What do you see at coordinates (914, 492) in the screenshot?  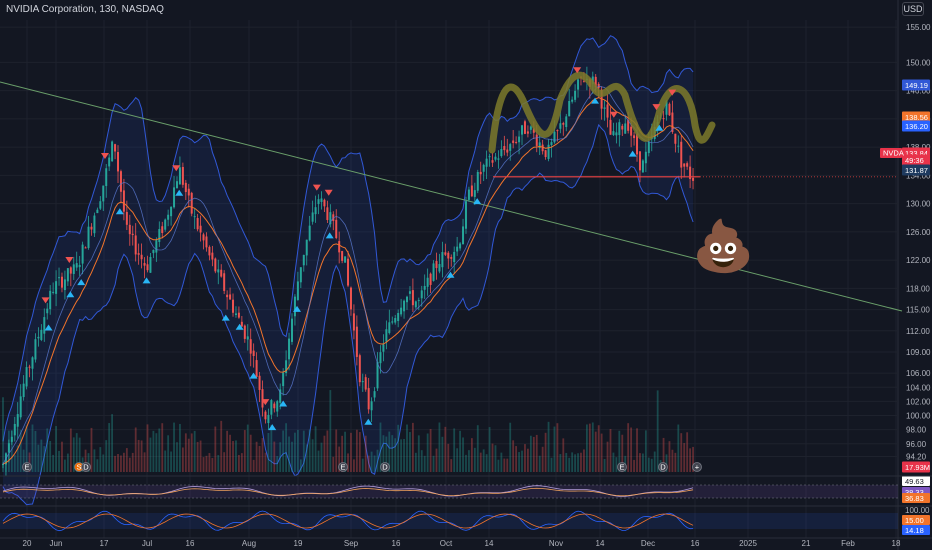 I see `rsi-value-tag: 38.33` at bounding box center [914, 492].